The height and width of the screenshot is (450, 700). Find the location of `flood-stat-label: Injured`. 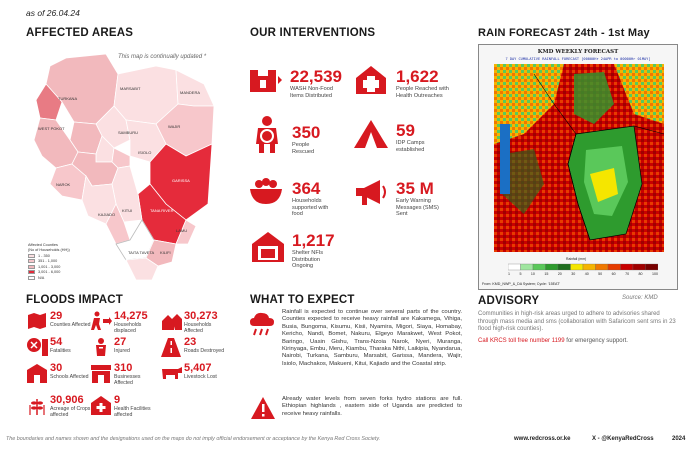

flood-stat-label: Injured is located at coordinates (122, 351).